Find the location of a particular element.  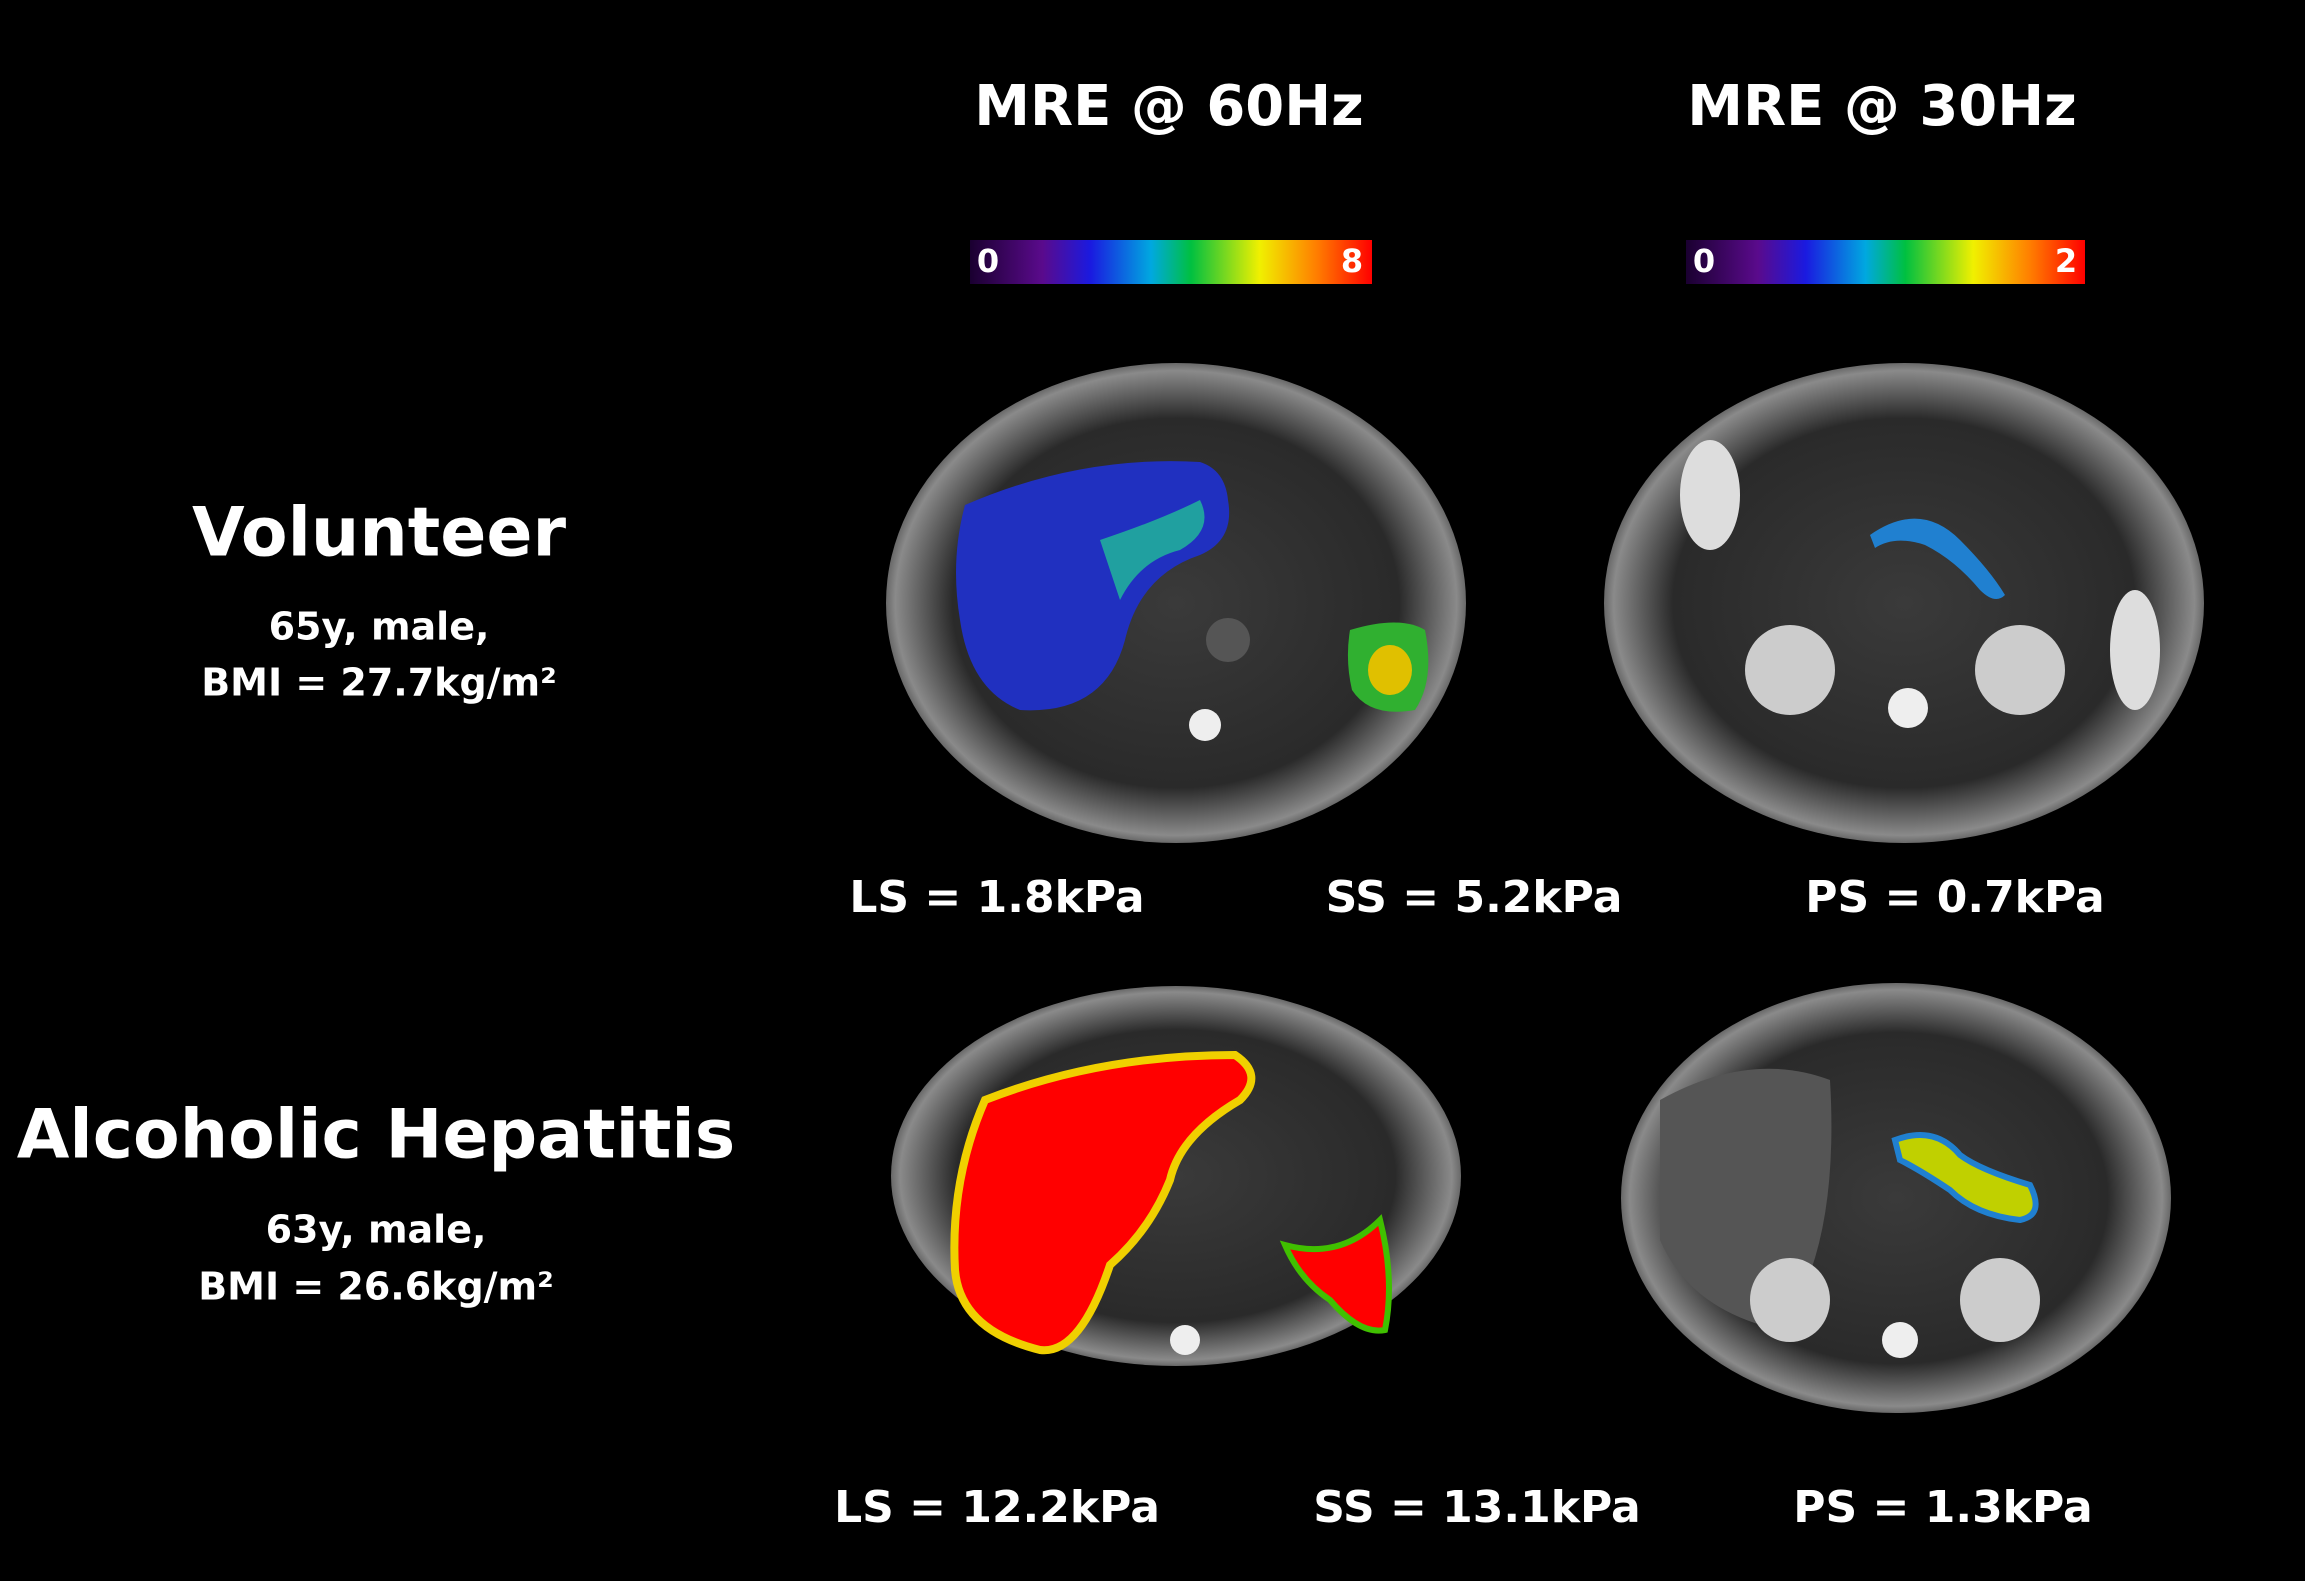

colorbar-max: 2 is located at coordinates (2066, 261).